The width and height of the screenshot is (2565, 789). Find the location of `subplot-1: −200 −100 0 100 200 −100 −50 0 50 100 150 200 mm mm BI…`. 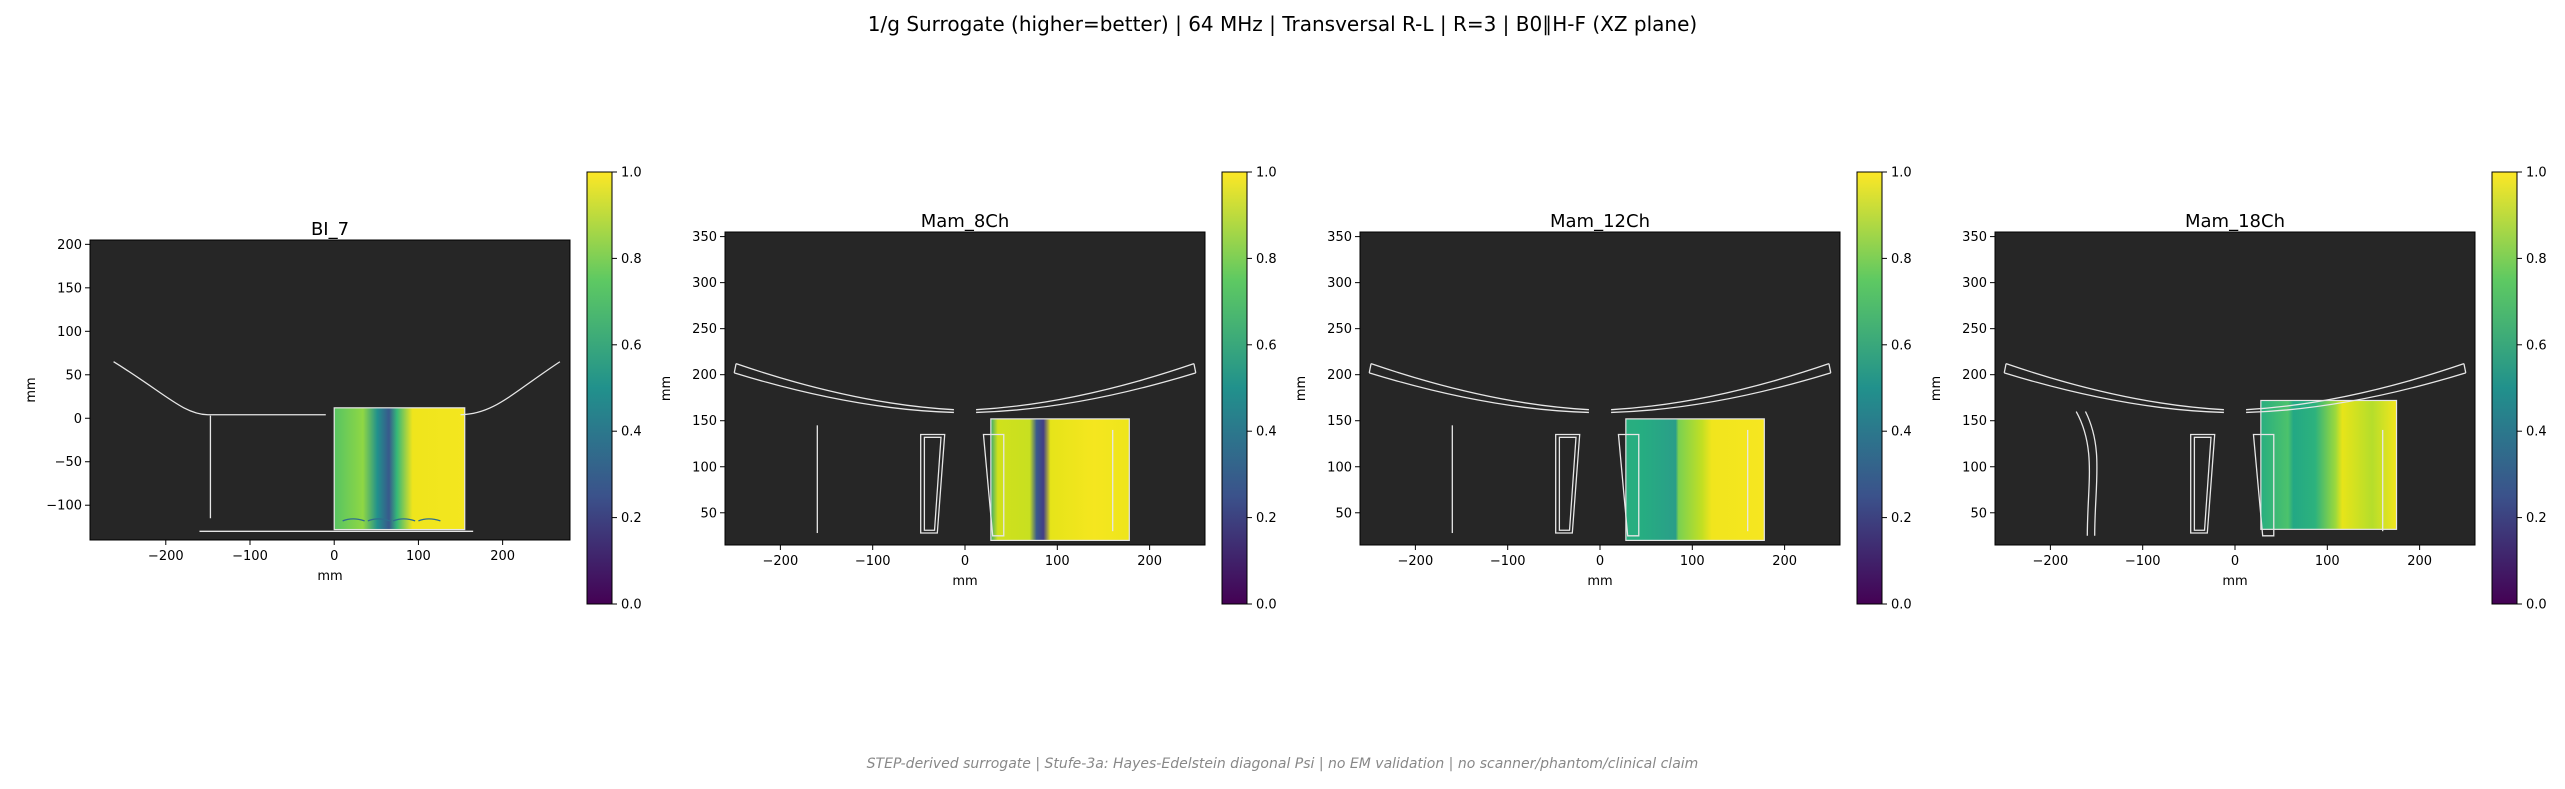

subplot-1: −200 −100 0 100 200 −100 −50 0 50 100 150 200 mm mm BI… is located at coordinates (333, 389).